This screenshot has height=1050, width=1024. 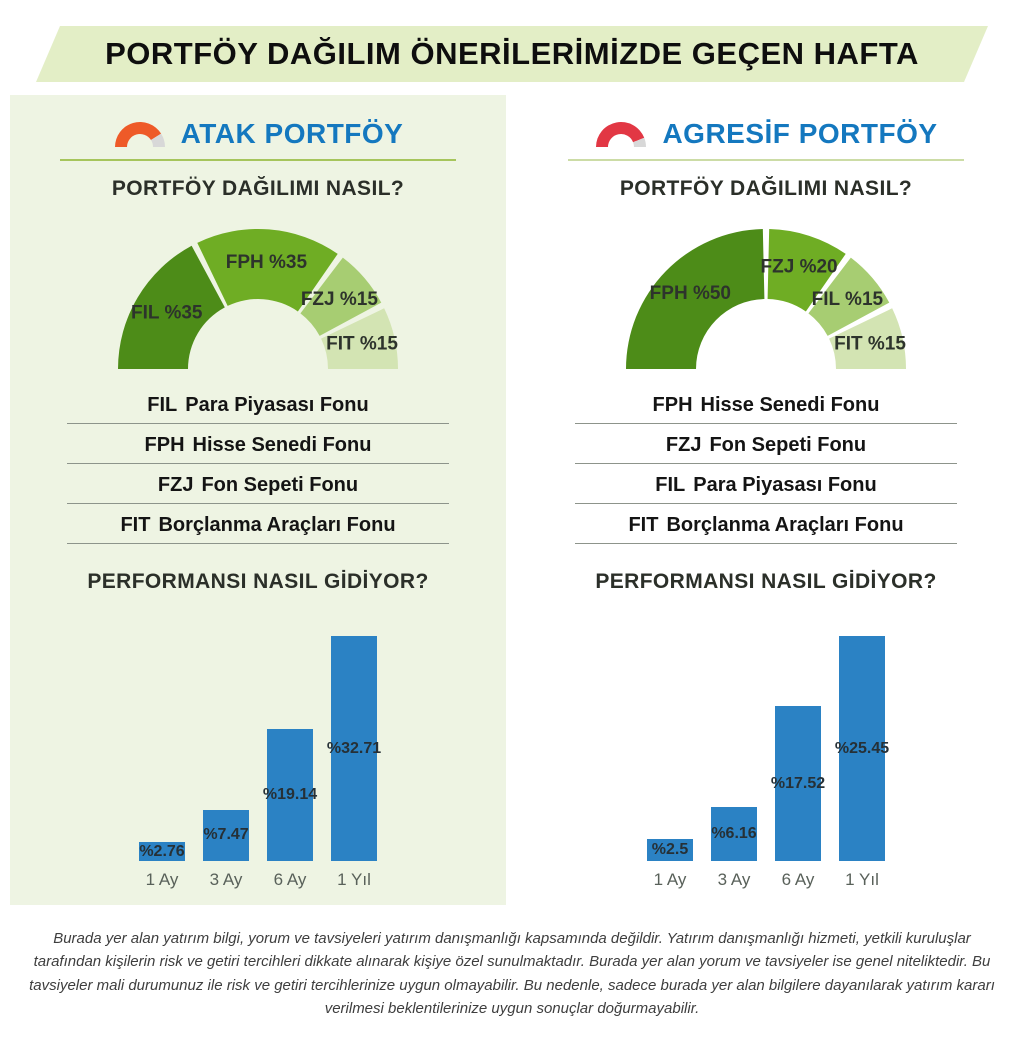 I want to click on bar: %6.16, so click(x=734, y=833).